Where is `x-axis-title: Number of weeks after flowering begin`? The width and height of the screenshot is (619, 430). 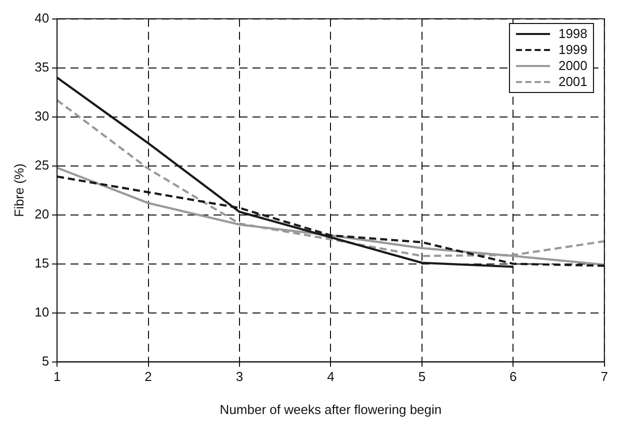
x-axis-title: Number of weeks after flowering begin is located at coordinates (331, 409).